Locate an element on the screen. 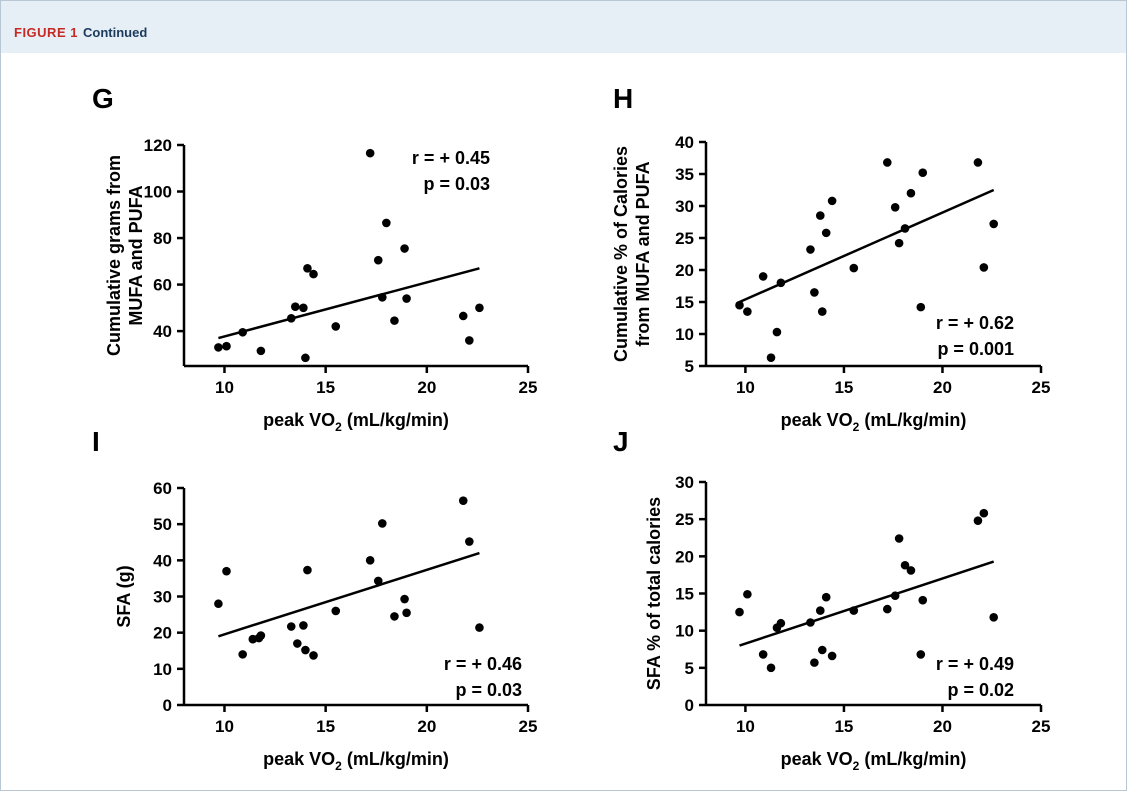 The image size is (1127, 791). figure-subtitle: Continued is located at coordinates (115, 32).